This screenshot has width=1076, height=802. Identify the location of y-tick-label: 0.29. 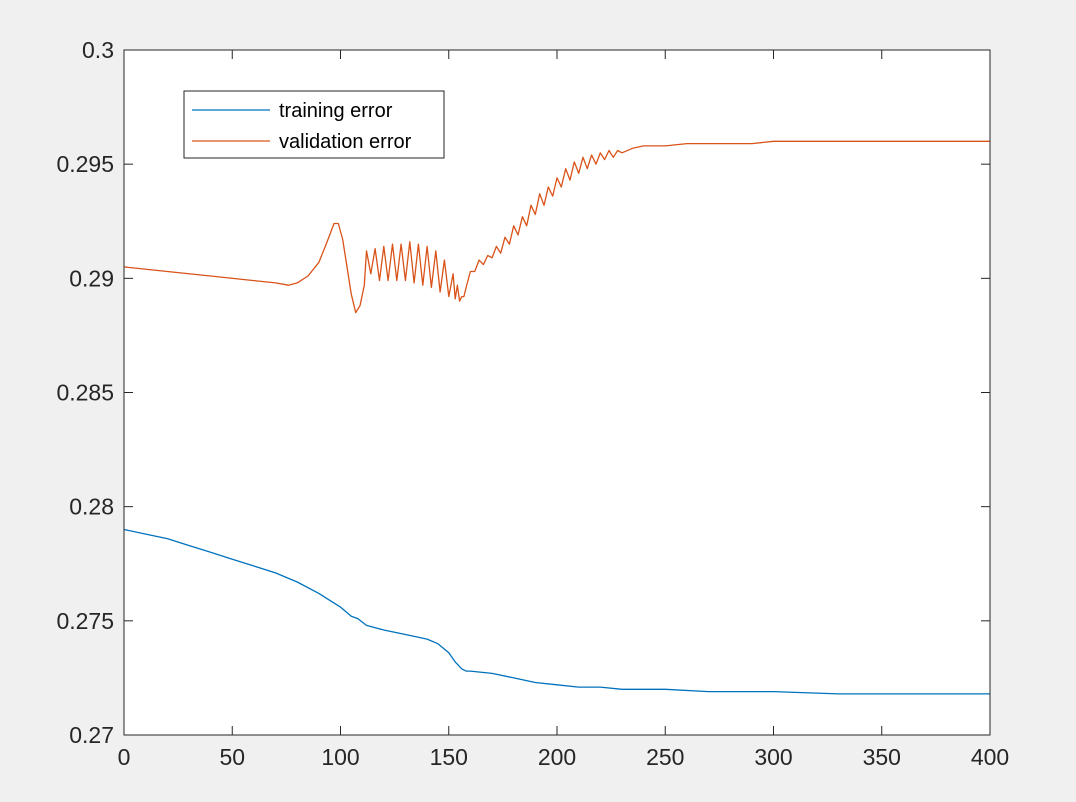
(91, 278).